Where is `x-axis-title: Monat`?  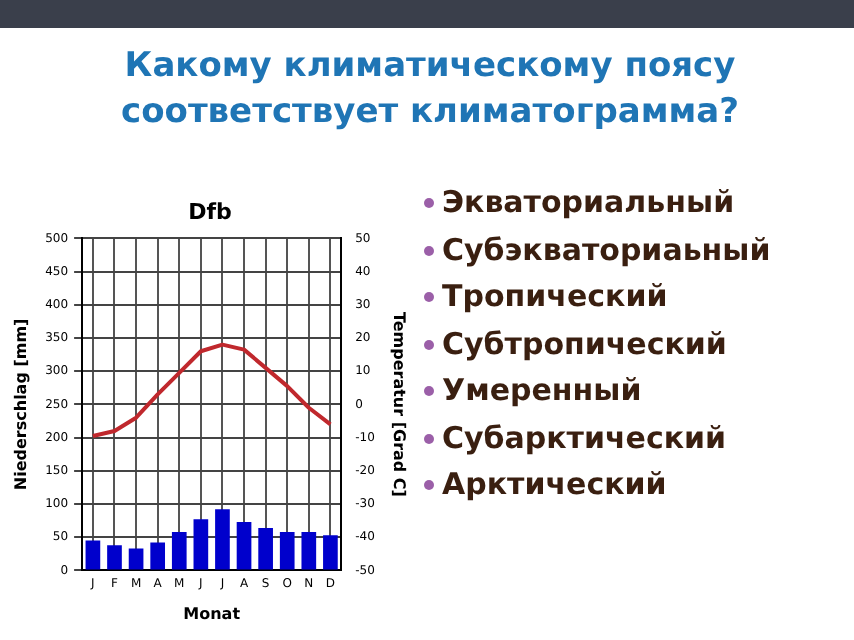
x-axis-title: Monat is located at coordinates (212, 613).